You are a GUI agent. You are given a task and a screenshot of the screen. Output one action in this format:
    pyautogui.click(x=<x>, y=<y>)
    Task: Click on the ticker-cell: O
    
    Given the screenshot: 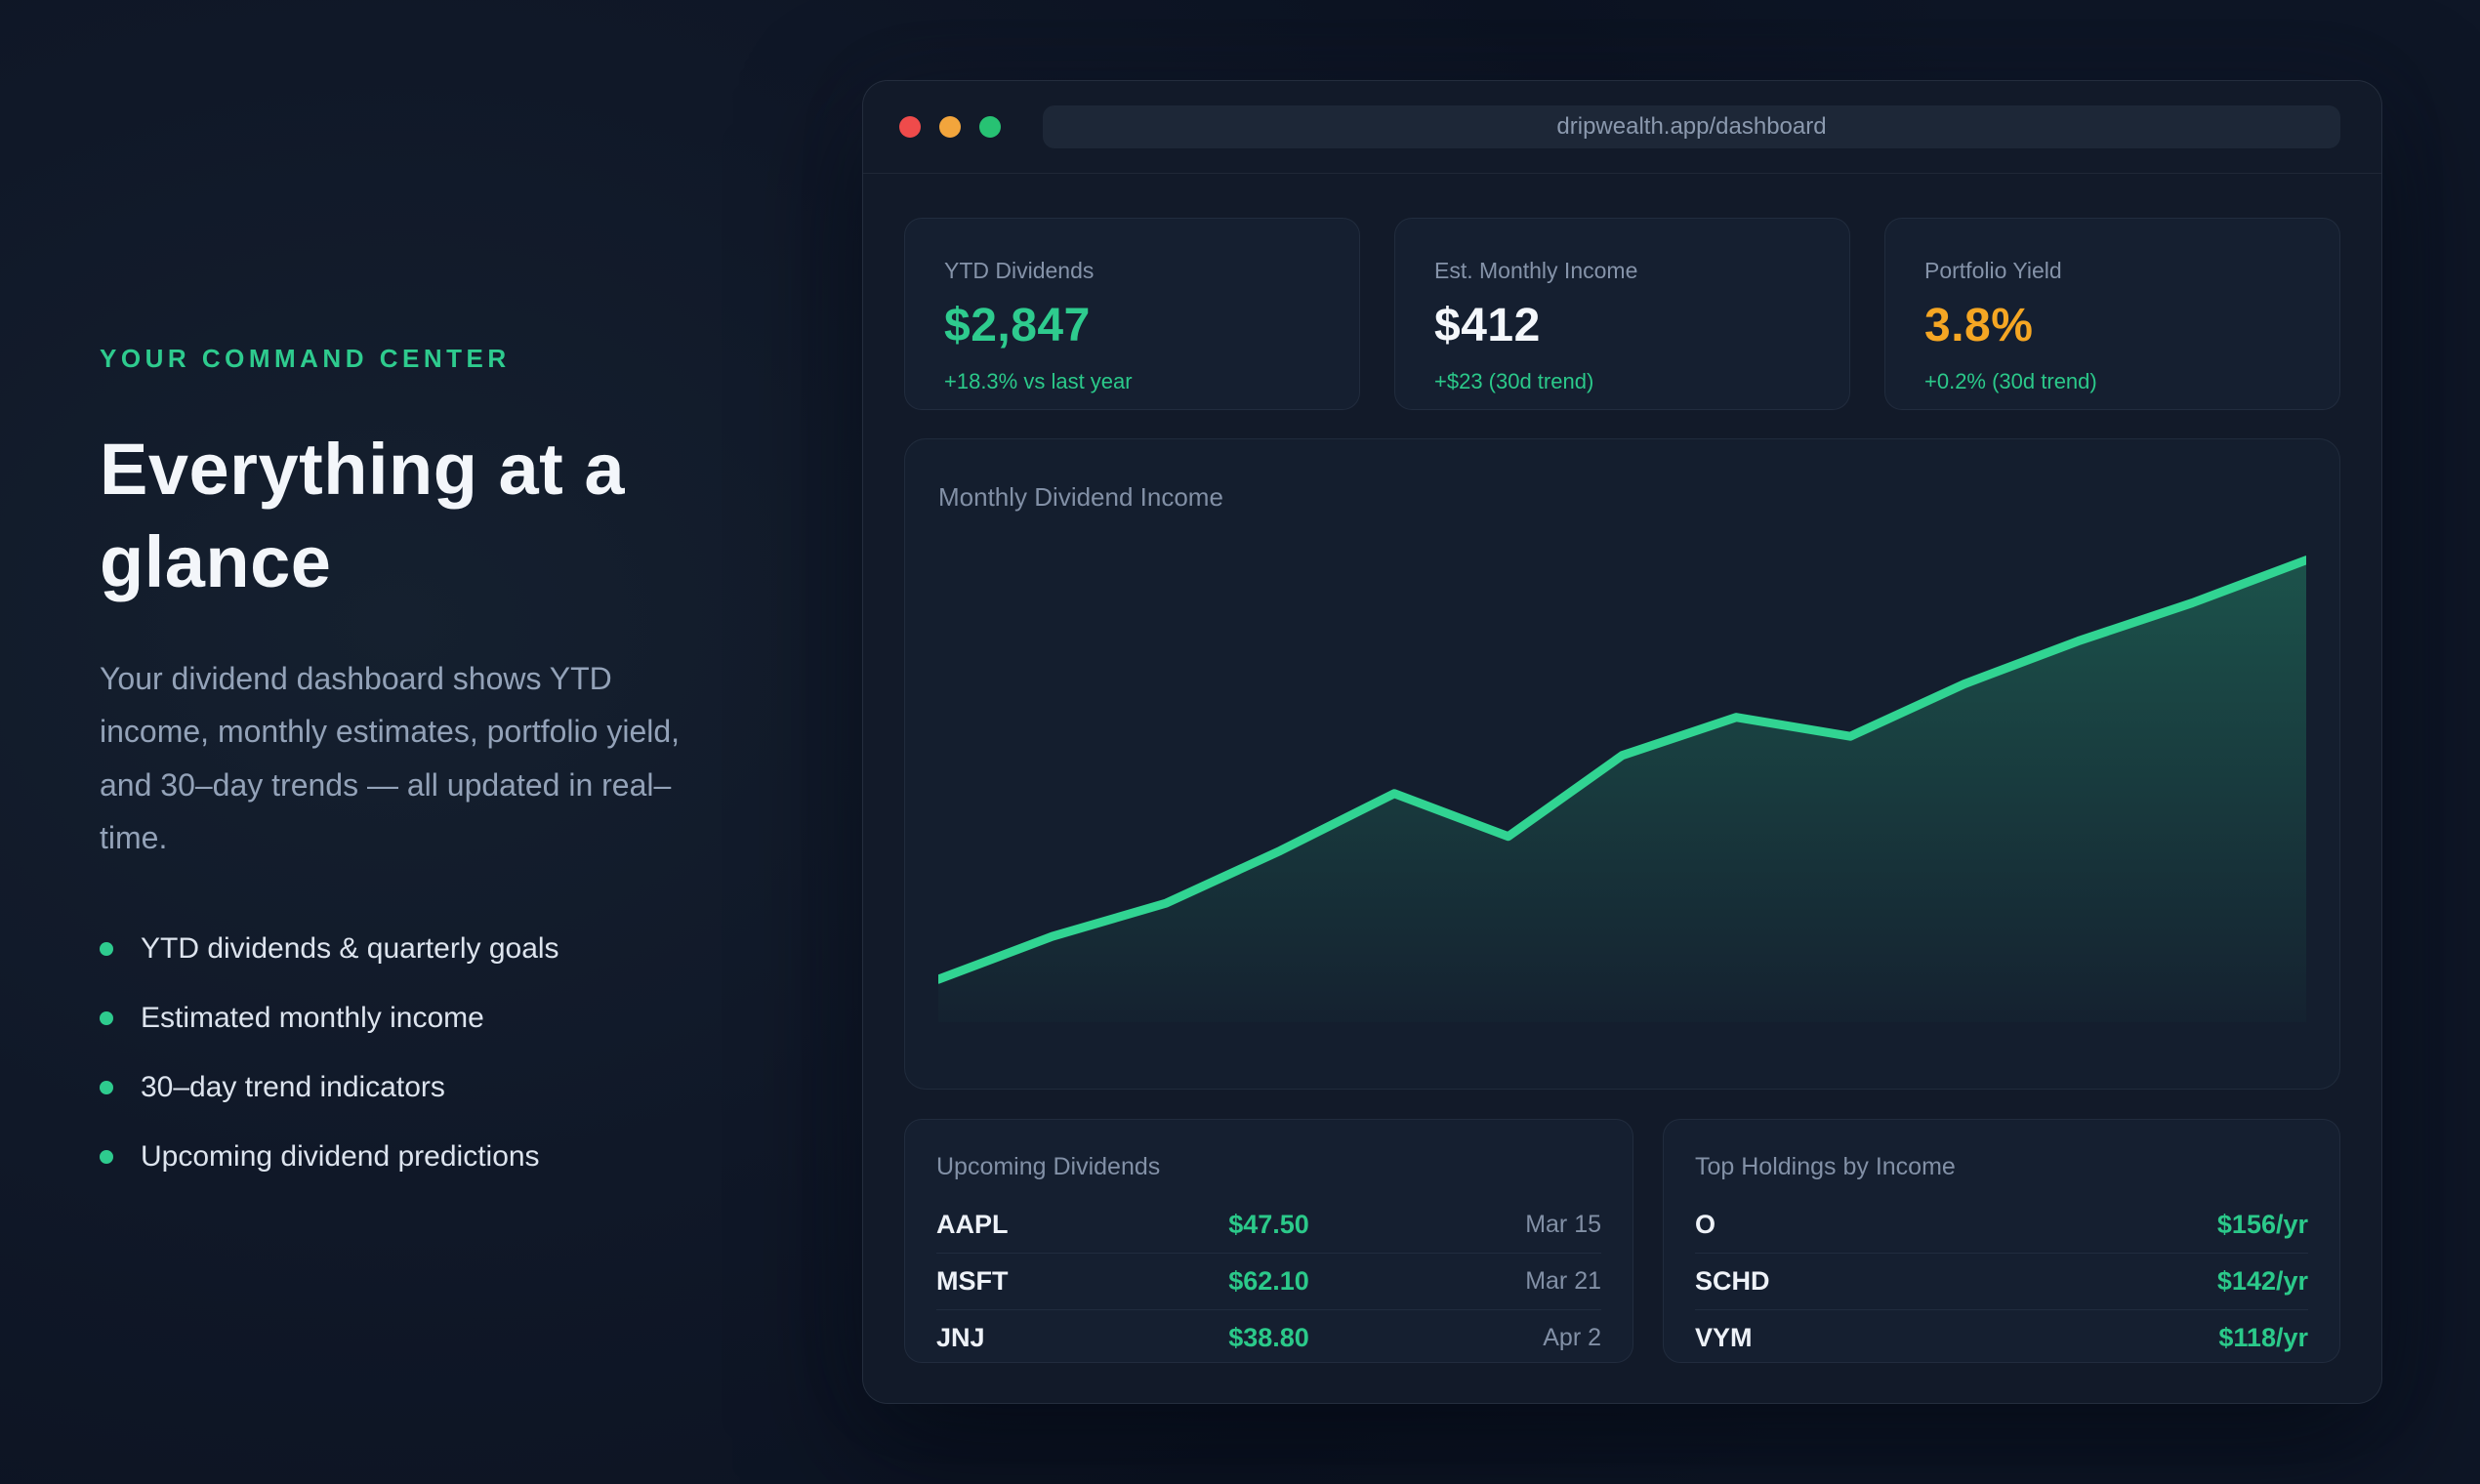 What is the action you would take?
    pyautogui.click(x=1705, y=1224)
    